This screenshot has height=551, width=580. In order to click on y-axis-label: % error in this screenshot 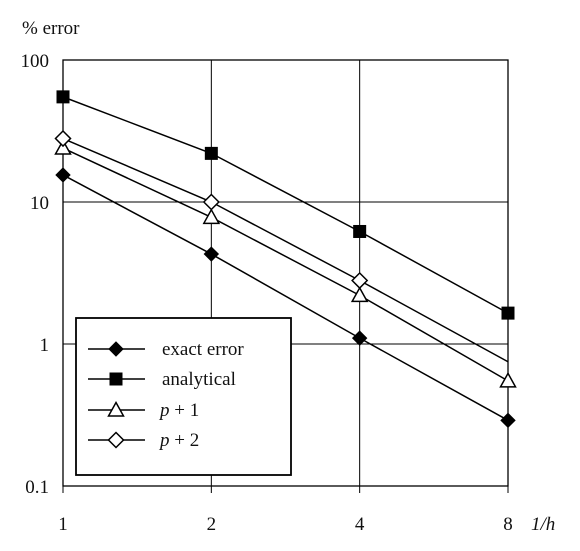, I will do `click(51, 28)`.